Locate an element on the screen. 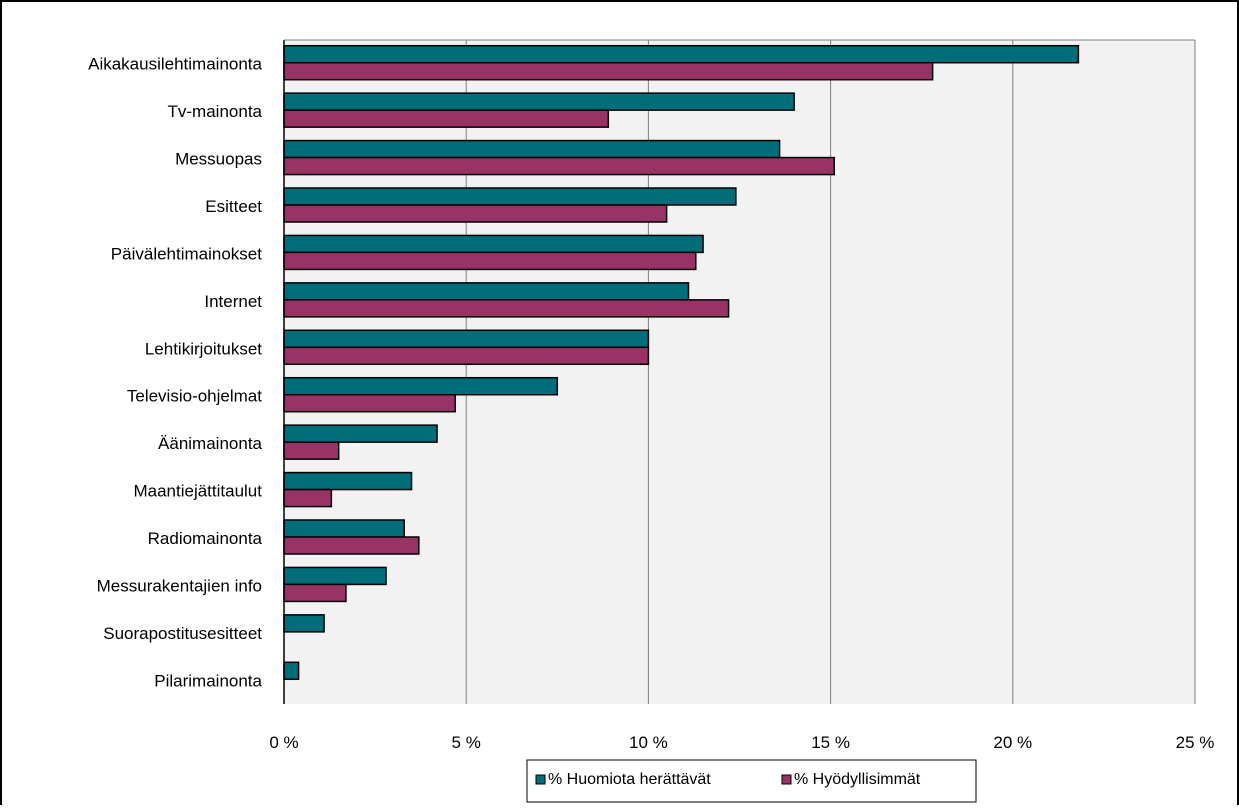 The width and height of the screenshot is (1239, 810). category-label: Maantiejättitaulut is located at coordinates (197, 491).